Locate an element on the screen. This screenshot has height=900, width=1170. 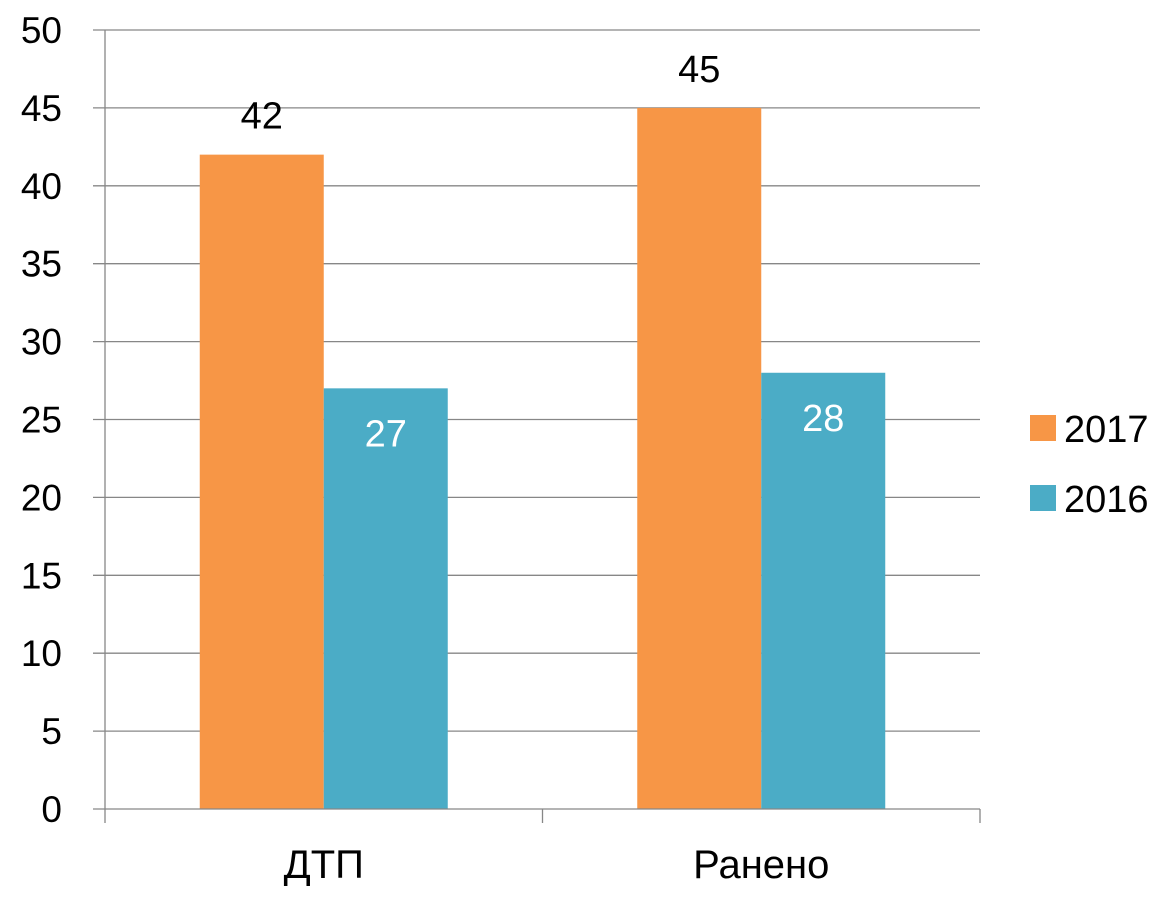
y-tick-label: 40 is located at coordinates (41, 186).